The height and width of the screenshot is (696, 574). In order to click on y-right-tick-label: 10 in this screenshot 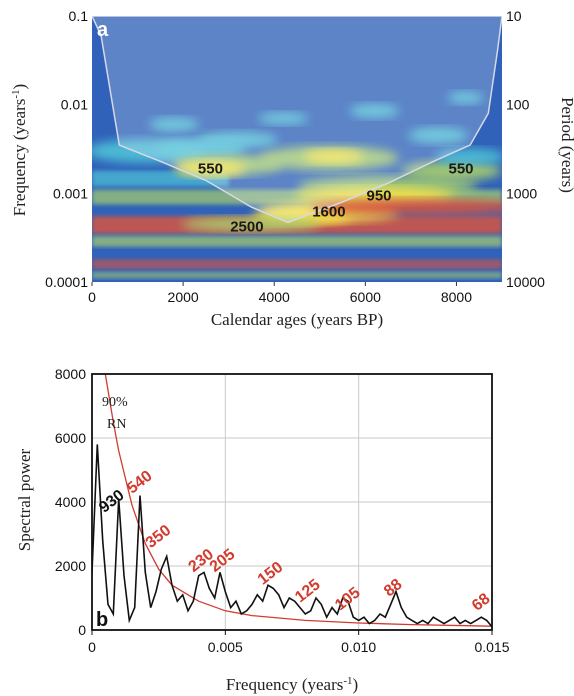, I will do `click(514, 16)`.